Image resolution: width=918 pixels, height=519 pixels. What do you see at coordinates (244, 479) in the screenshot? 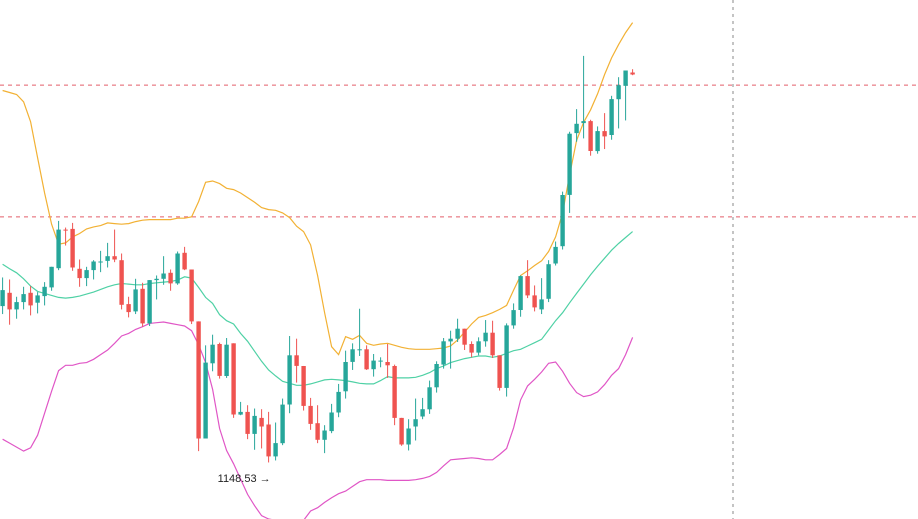
I see `low-marker: 1148.53 →` at bounding box center [244, 479].